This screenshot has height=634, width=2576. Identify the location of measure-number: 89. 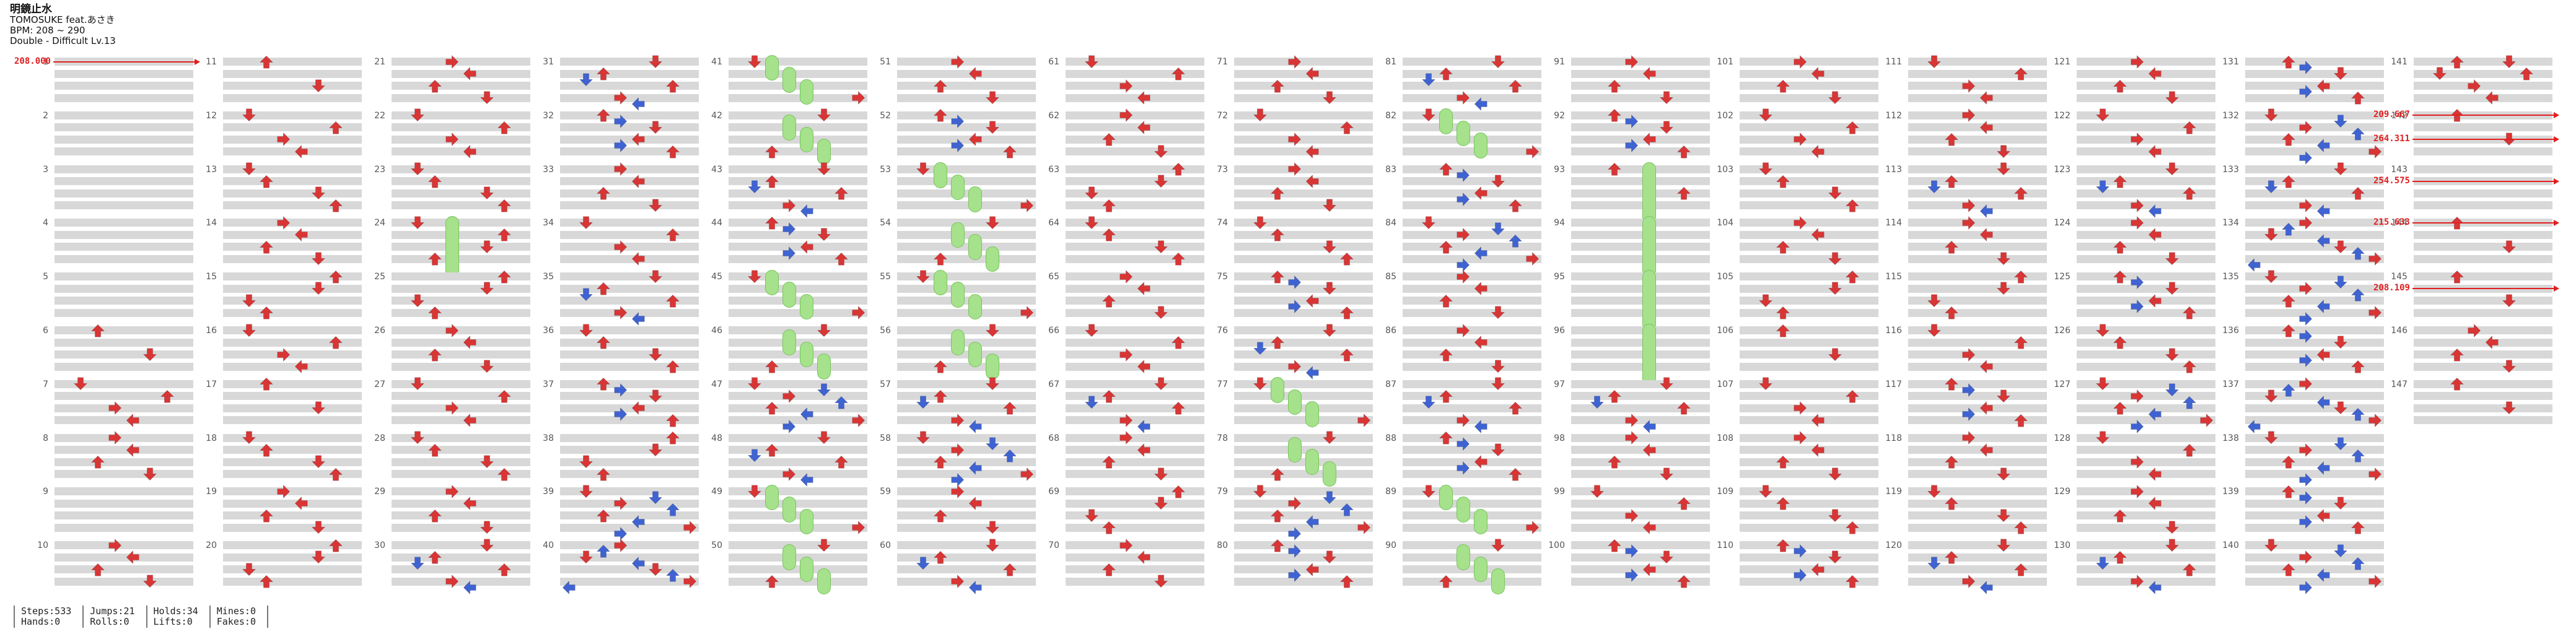
(1390, 492).